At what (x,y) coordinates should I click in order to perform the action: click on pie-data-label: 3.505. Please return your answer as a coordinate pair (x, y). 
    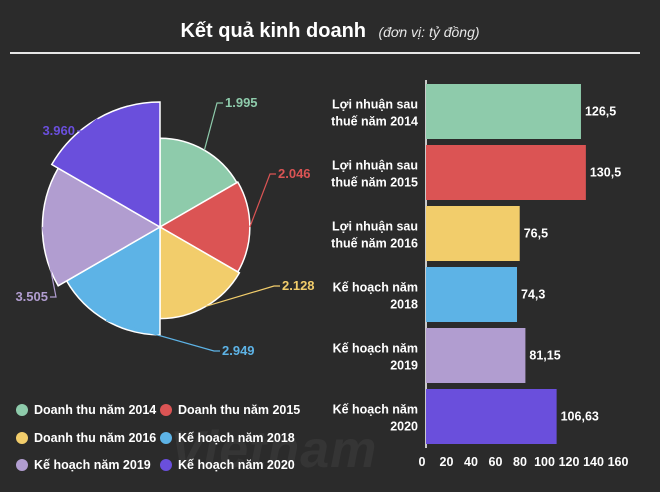
    Looking at the image, I should click on (31, 296).